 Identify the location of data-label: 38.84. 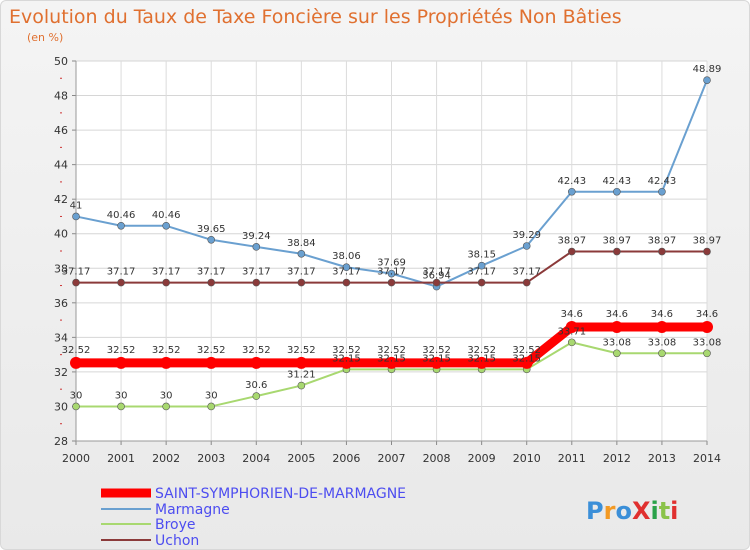
(301, 243).